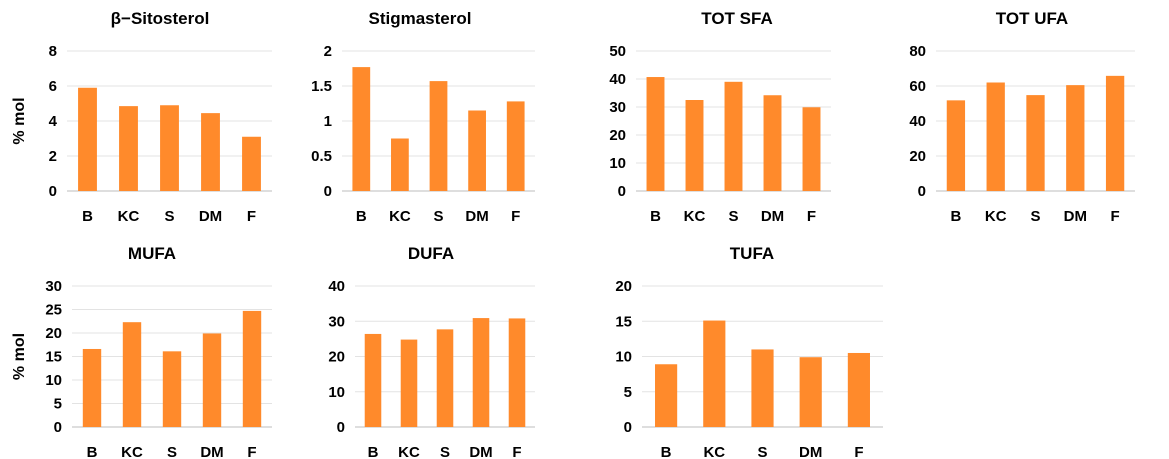 The image size is (1169, 459). What do you see at coordinates (420, 18) in the screenshot?
I see `chart-title: Stigmasterol` at bounding box center [420, 18].